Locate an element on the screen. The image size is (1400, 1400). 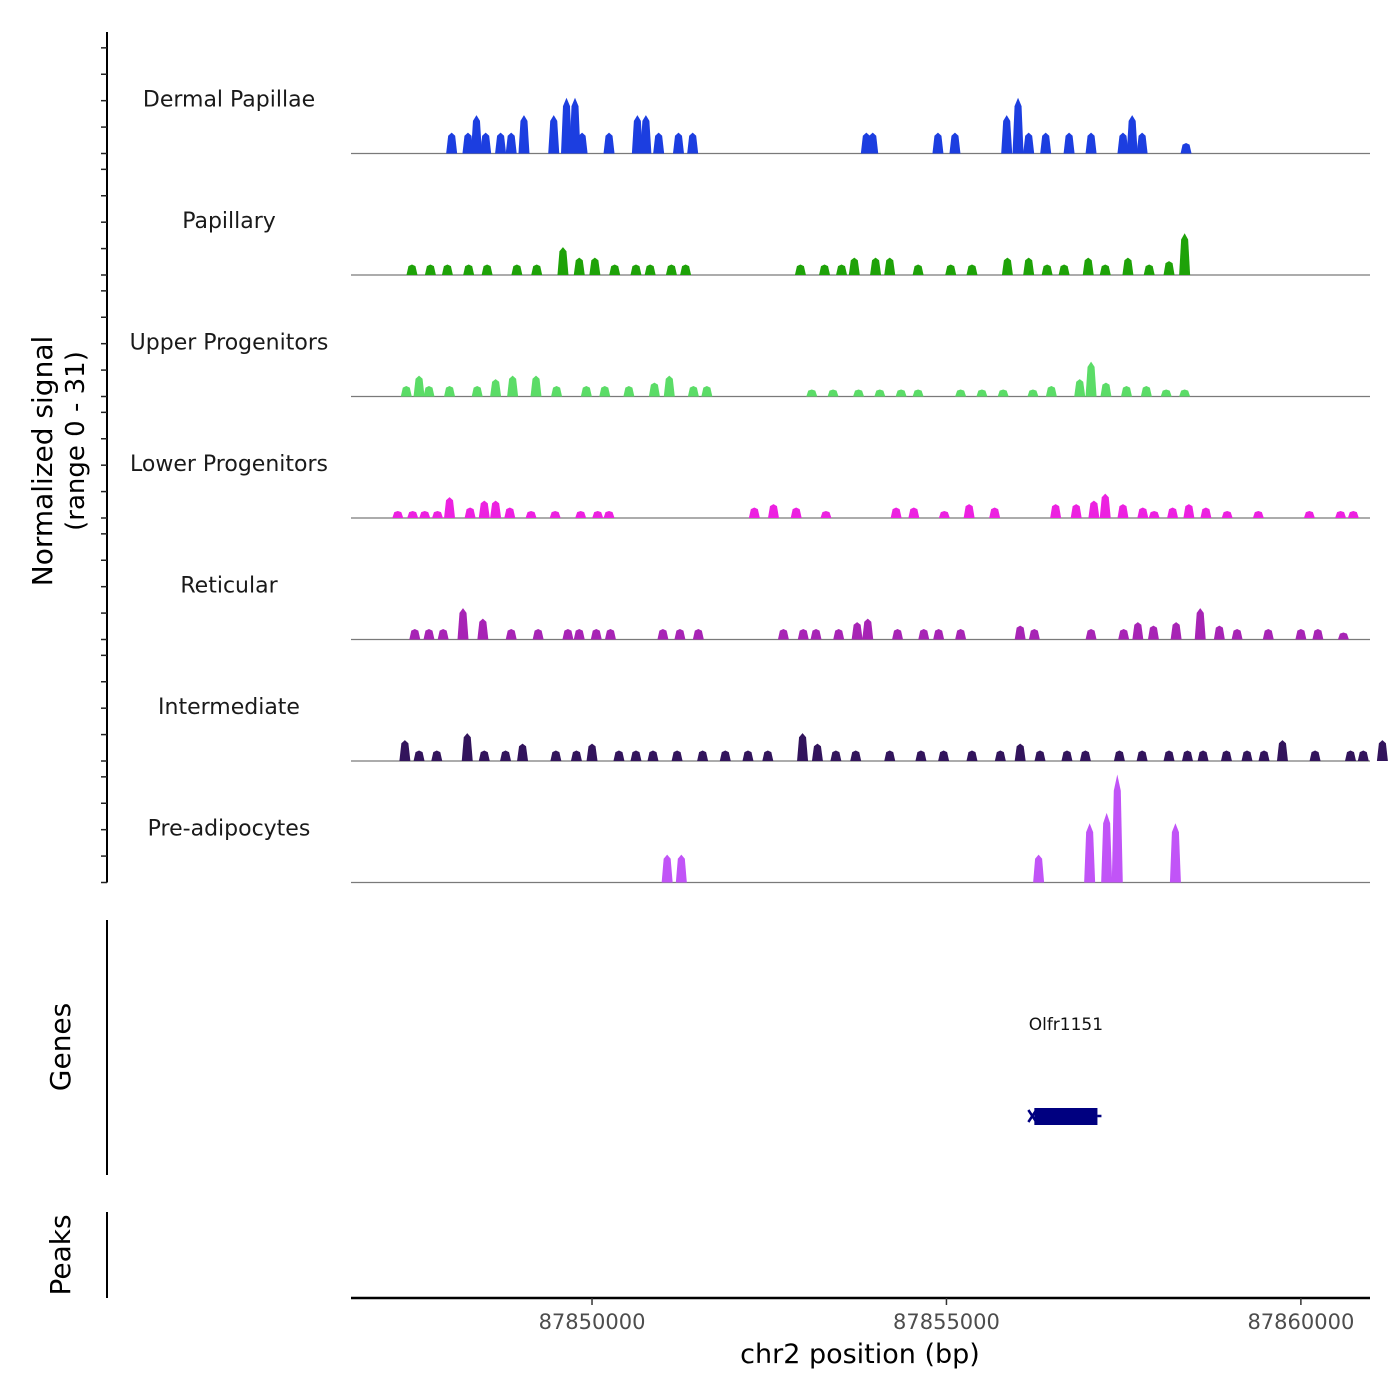
x-tick-label: 87855000 is located at coordinates (946, 1322).